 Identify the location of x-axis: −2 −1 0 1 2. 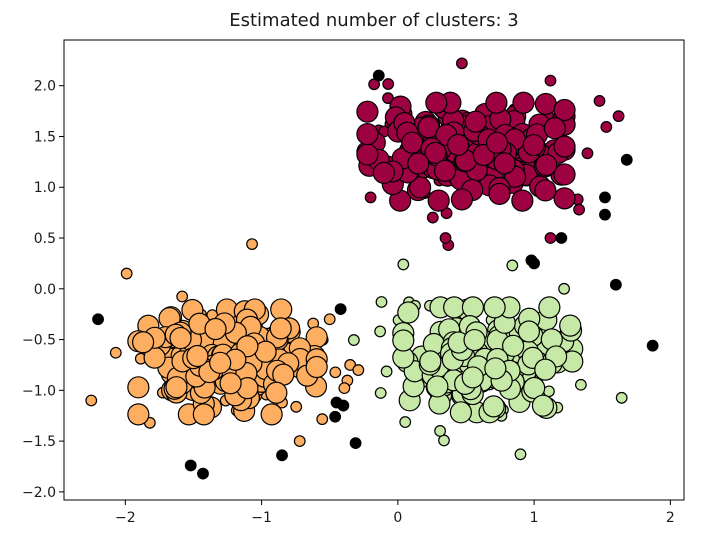
(395, 513).